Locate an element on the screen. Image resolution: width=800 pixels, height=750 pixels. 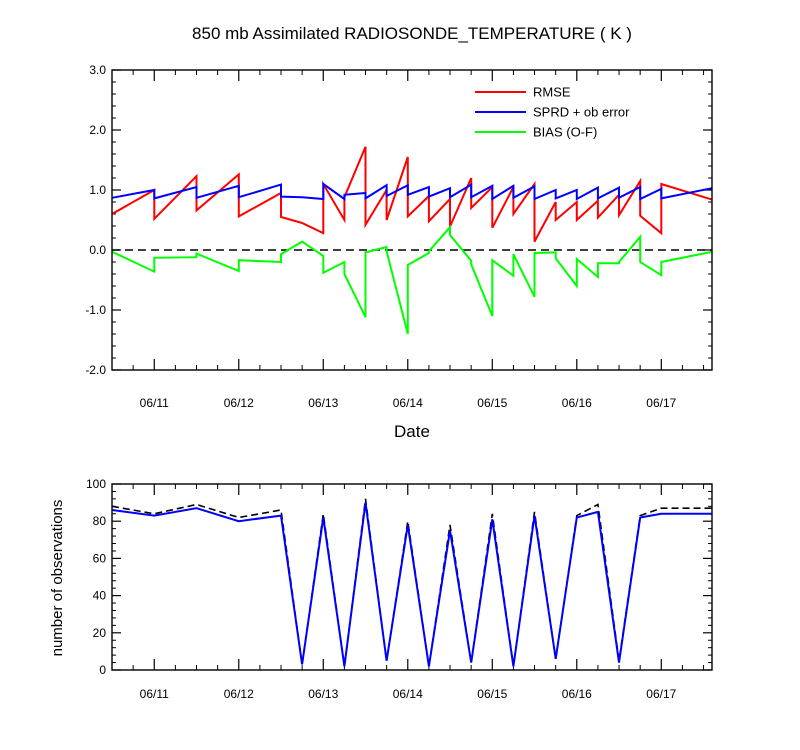
y-tick-label: 60 is located at coordinates (100, 558).